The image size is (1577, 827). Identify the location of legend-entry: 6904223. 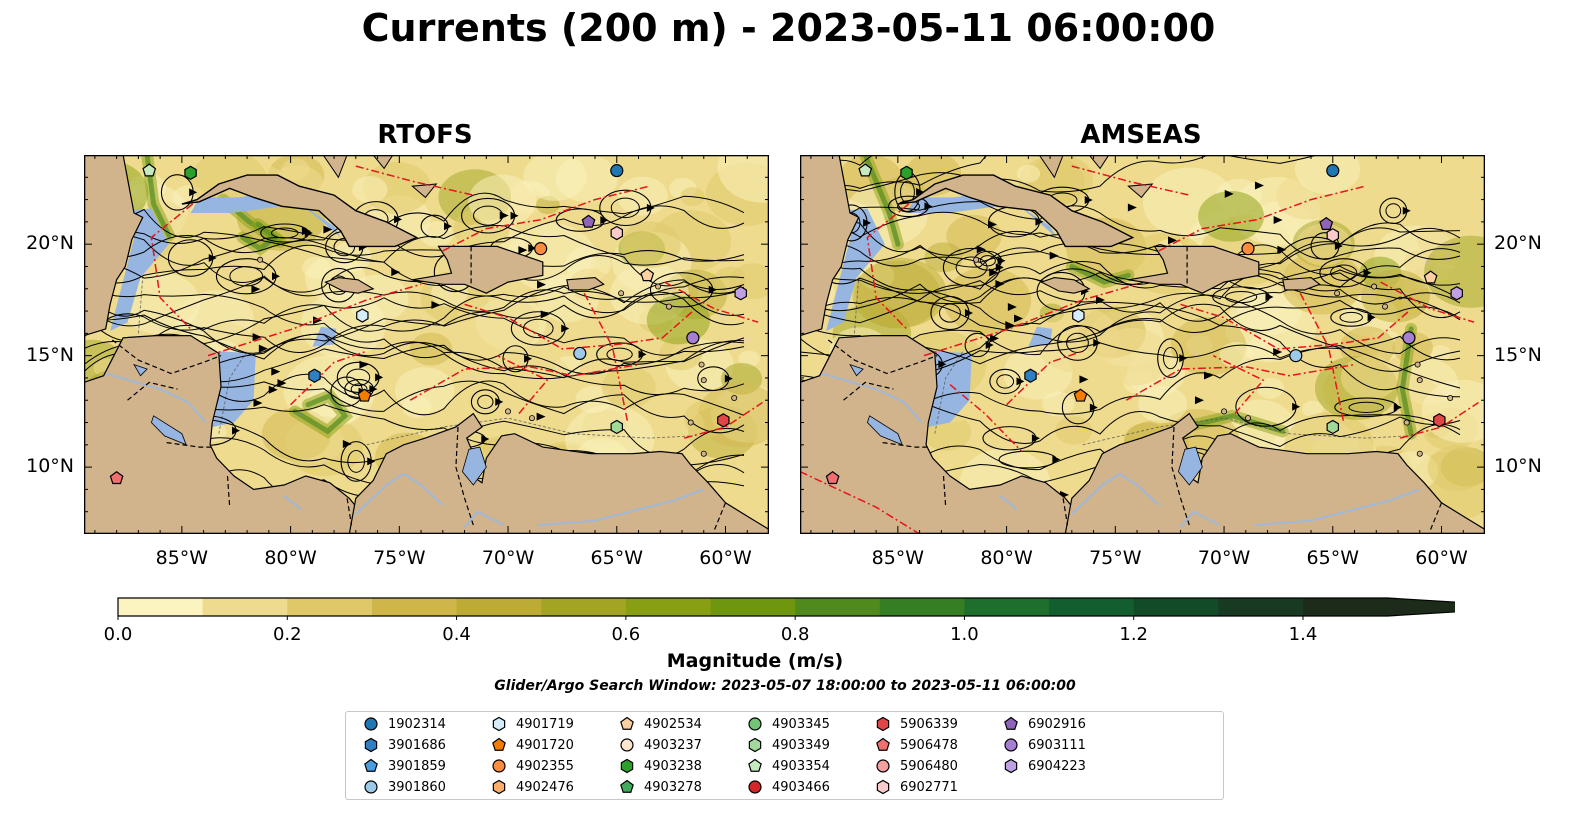
(1044, 766).